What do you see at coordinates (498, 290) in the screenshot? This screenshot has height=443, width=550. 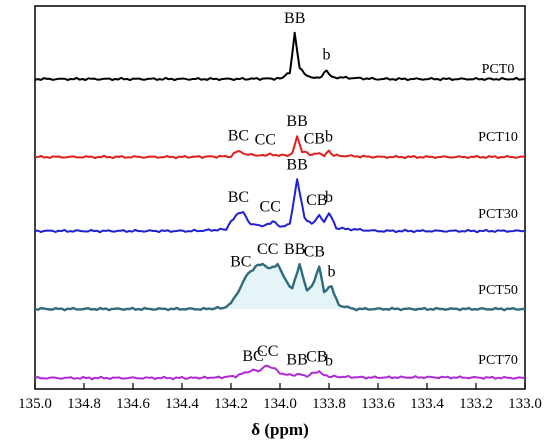 I see `series-name-label: PCT50` at bounding box center [498, 290].